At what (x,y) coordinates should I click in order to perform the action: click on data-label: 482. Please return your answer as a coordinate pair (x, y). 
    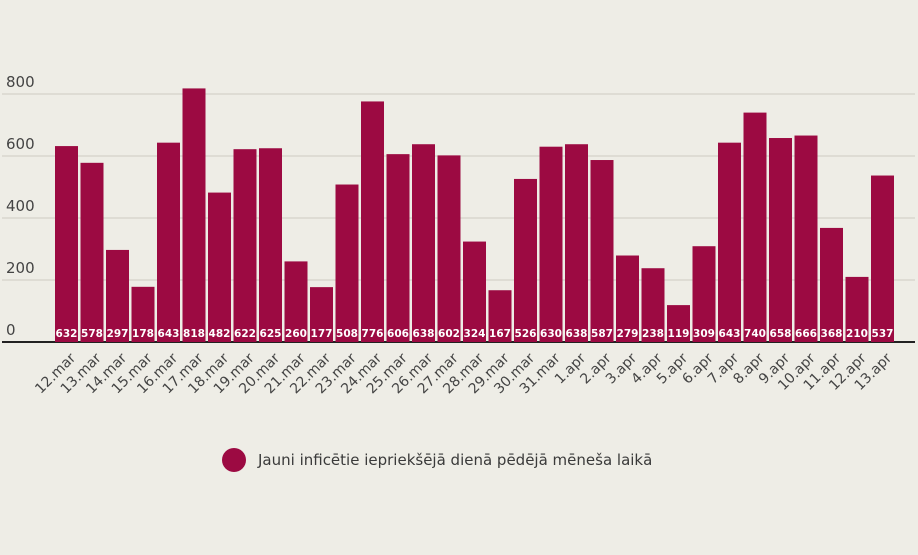
    Looking at the image, I should click on (220, 334).